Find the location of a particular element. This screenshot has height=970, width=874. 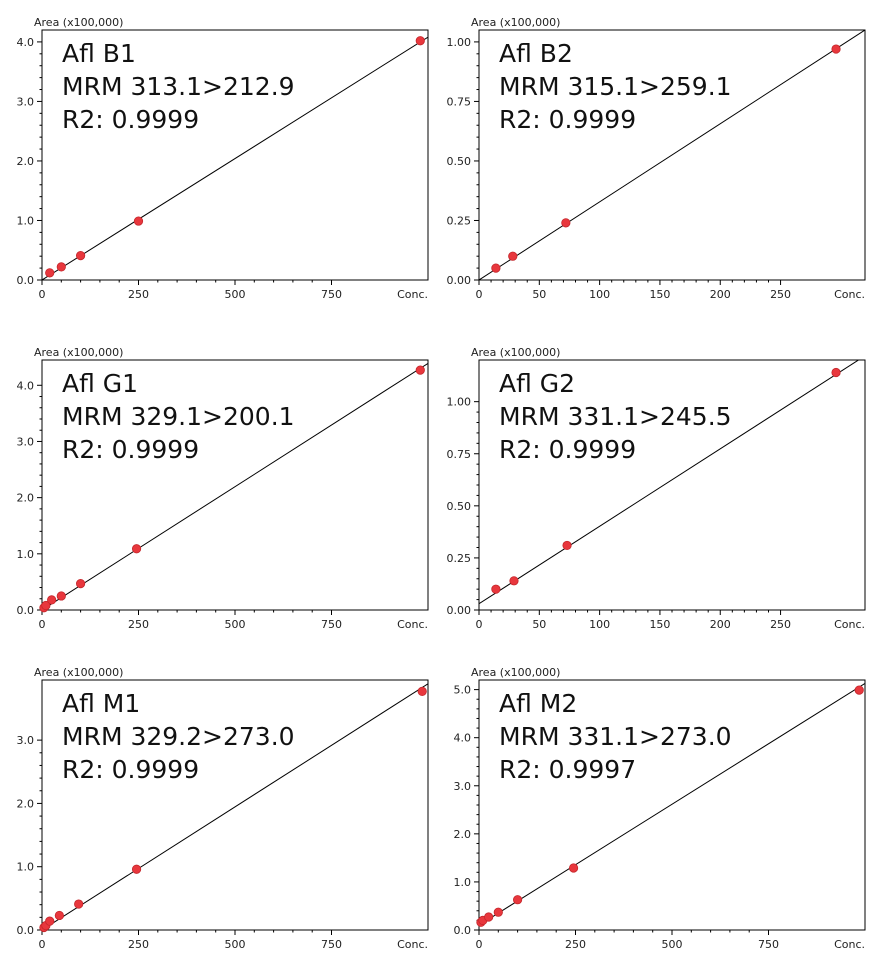

compound-name-label: Afl G1 is located at coordinates (100, 383).